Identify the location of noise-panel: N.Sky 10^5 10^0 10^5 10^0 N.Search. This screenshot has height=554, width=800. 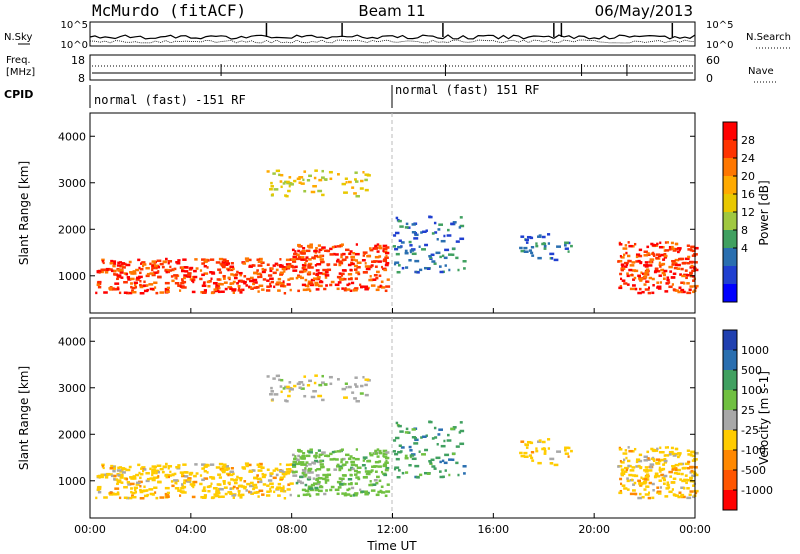
(397, 35).